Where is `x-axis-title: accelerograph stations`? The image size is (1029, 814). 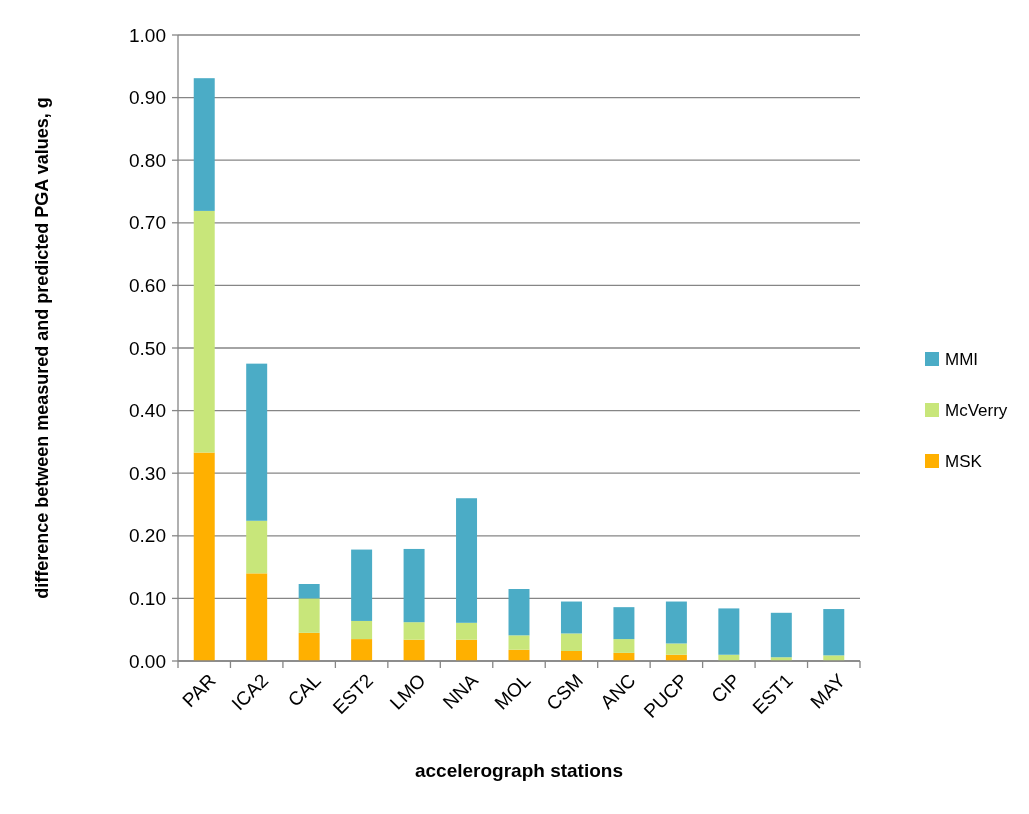 x-axis-title: accelerograph stations is located at coordinates (519, 770).